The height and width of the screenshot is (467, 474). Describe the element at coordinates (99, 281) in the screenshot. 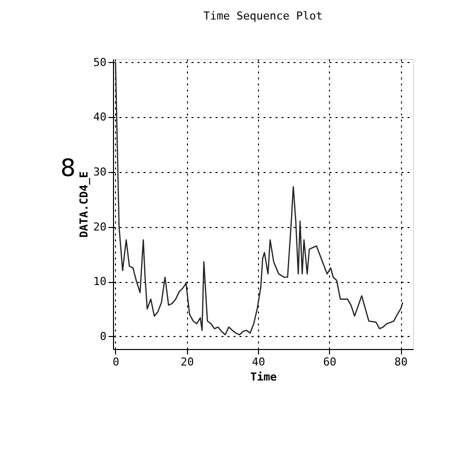

I see `y-tick-label: 10` at that location.